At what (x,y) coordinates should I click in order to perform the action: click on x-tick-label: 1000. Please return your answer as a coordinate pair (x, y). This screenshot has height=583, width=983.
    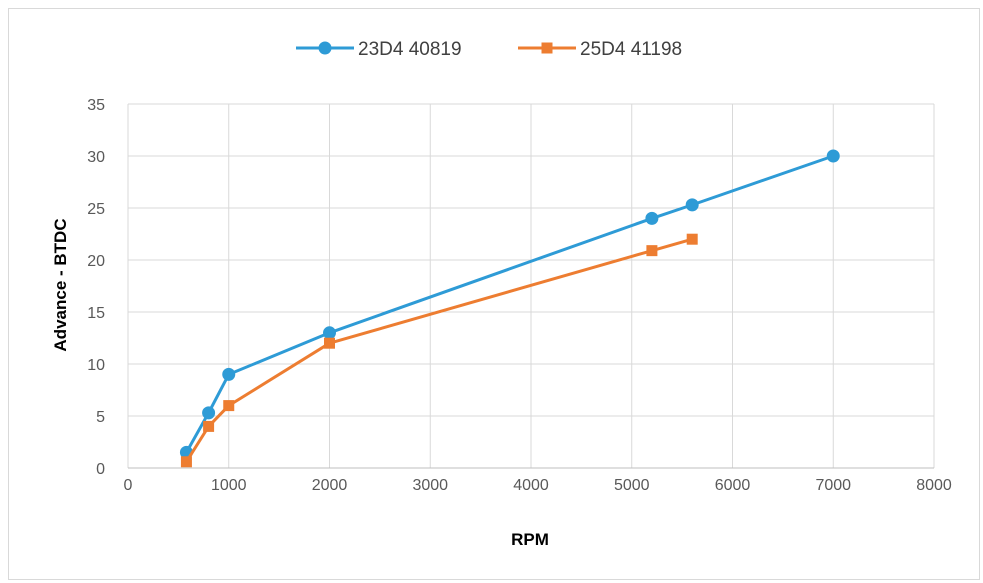
    Looking at the image, I should click on (229, 485).